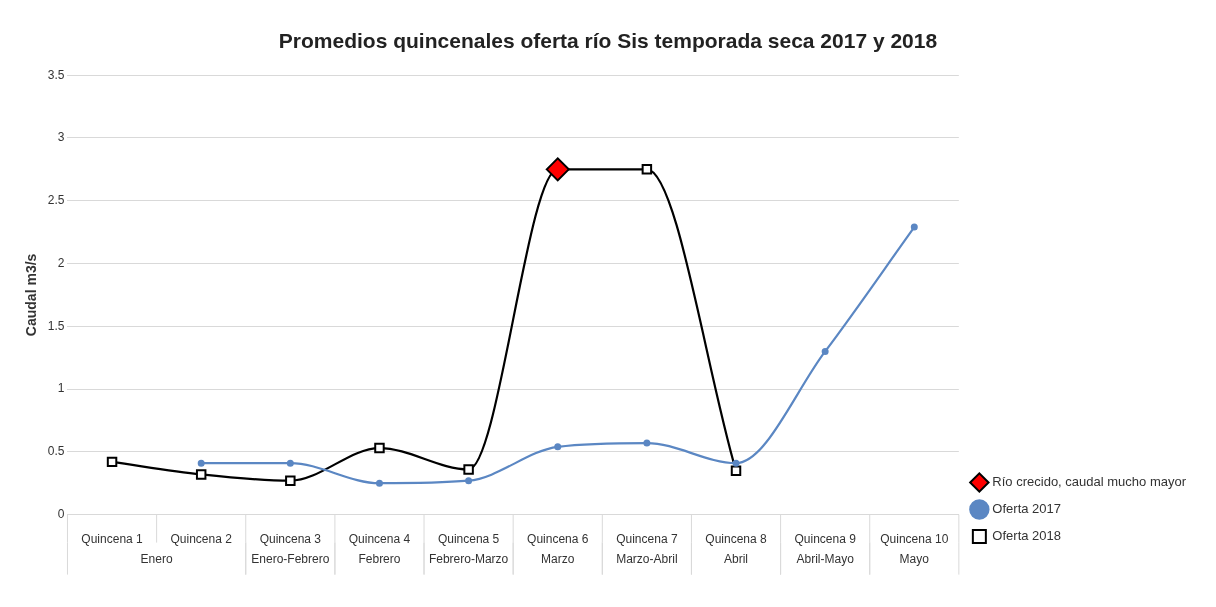  Describe the element at coordinates (156, 558) in the screenshot. I see `text: Enero` at that location.